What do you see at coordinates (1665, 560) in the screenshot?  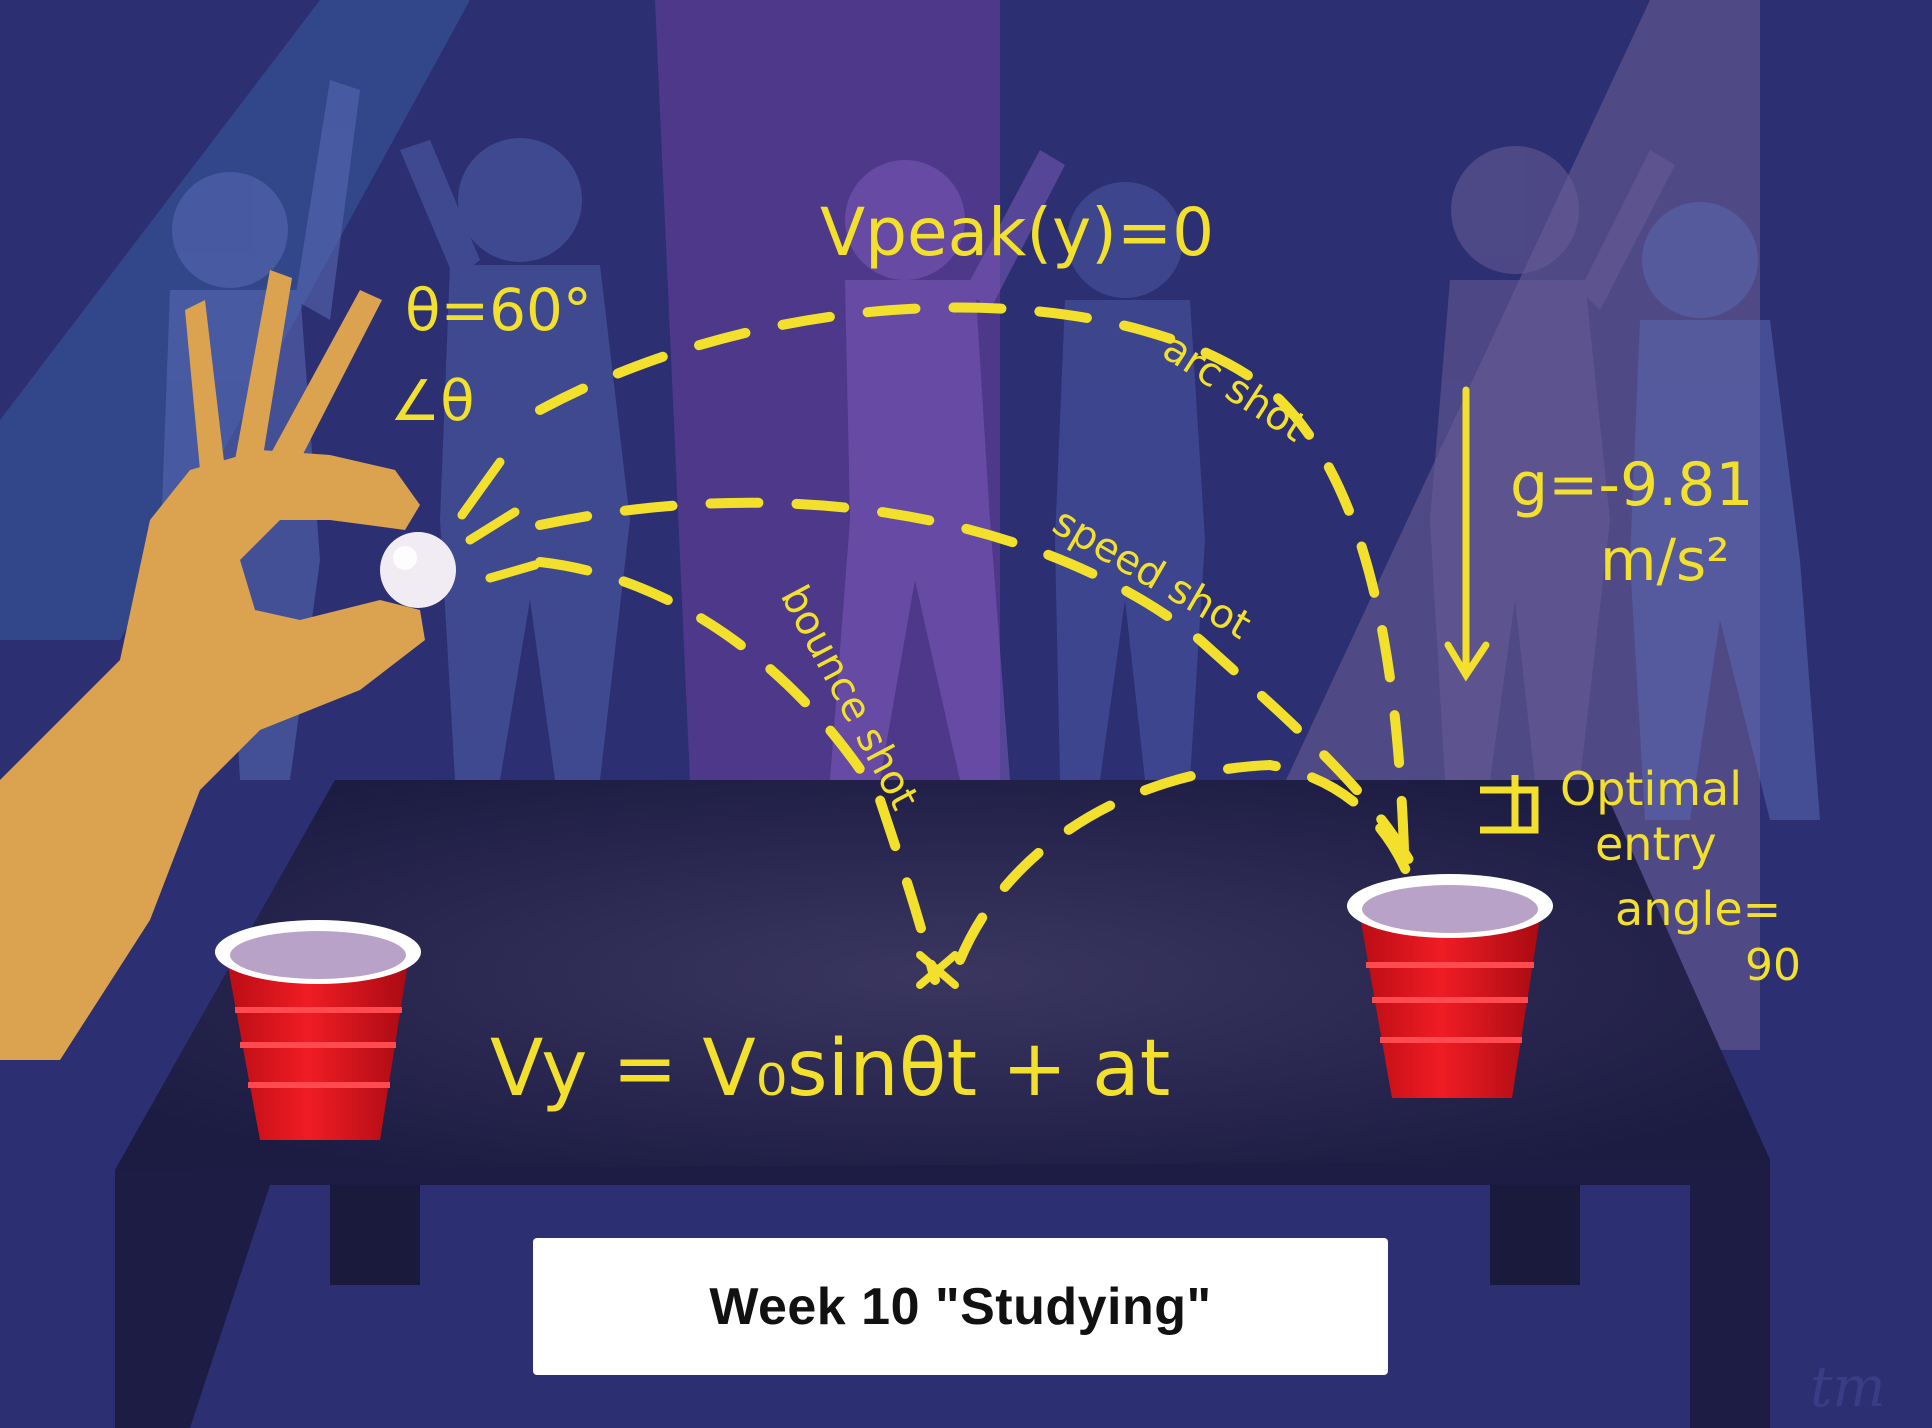 I see `gravity-units-label: m/s²` at bounding box center [1665, 560].